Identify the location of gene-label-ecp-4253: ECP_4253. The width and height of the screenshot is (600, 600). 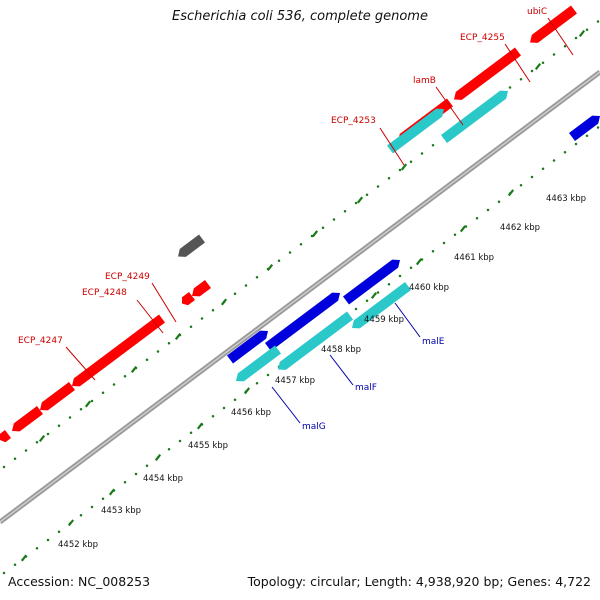
(353, 121).